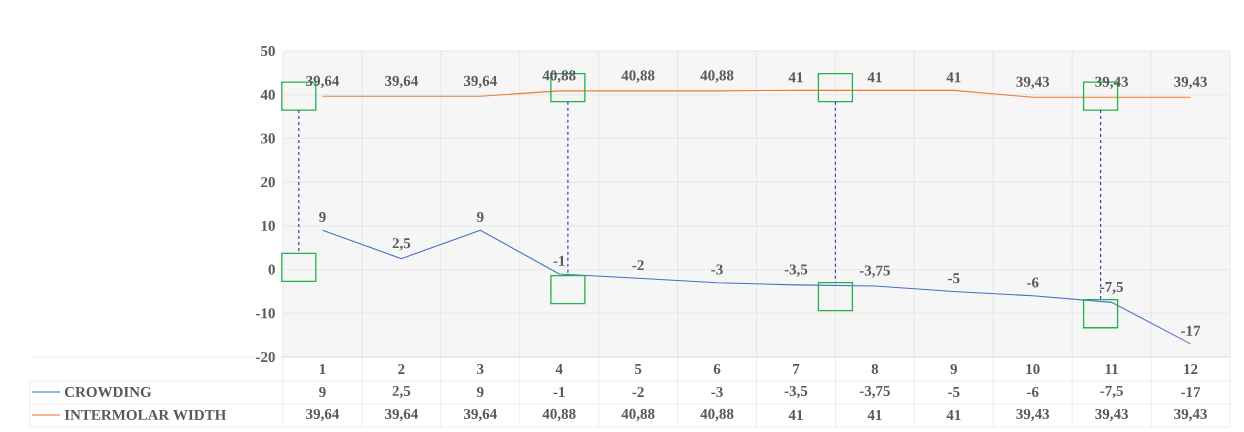  What do you see at coordinates (1111, 288) in the screenshot?
I see `text: -7,5` at bounding box center [1111, 288].